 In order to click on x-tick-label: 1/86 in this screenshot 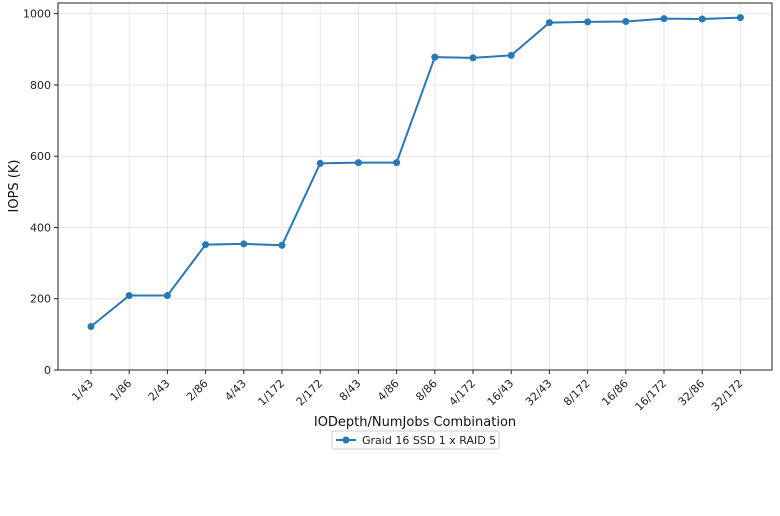, I will do `click(121, 390)`.